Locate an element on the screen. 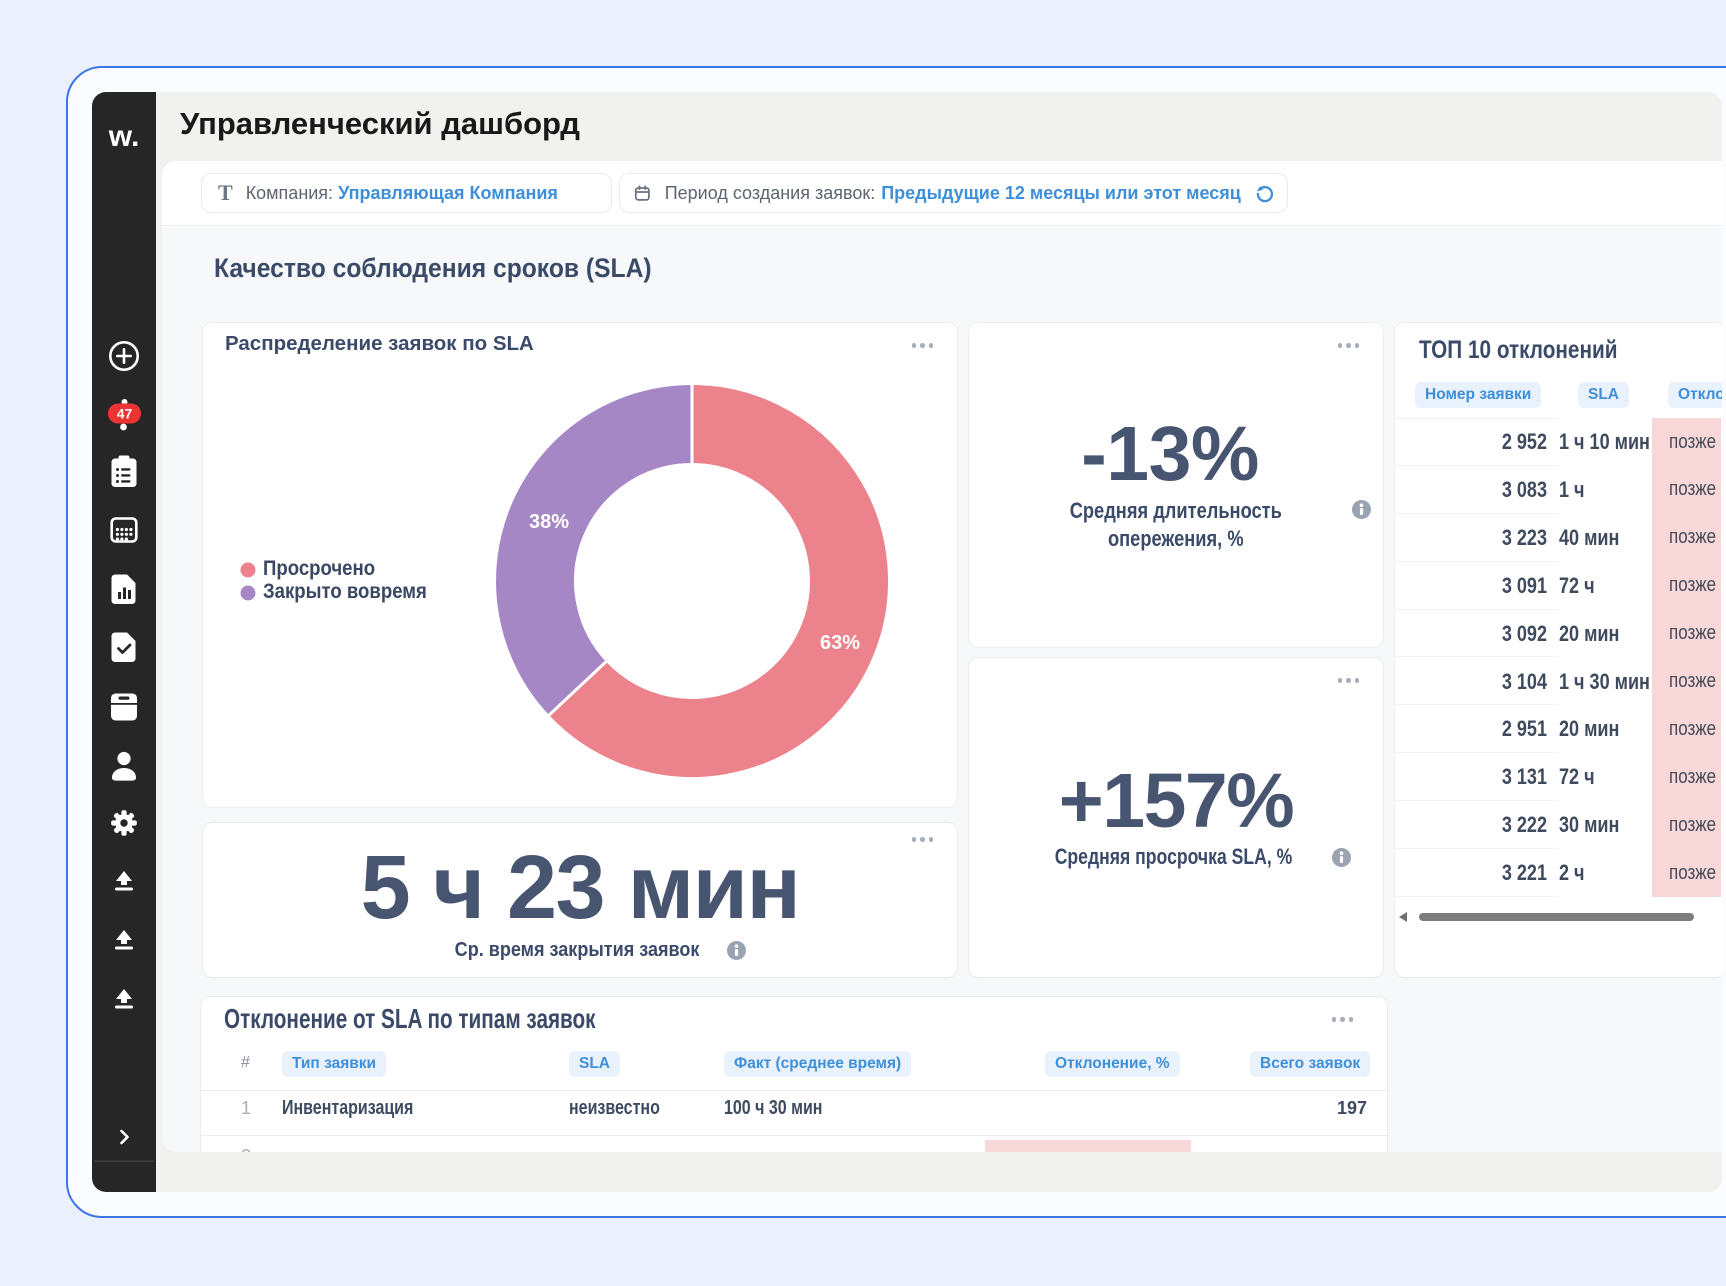 This screenshot has width=1726, height=1286. svg-text: w. is located at coordinates (124, 136).